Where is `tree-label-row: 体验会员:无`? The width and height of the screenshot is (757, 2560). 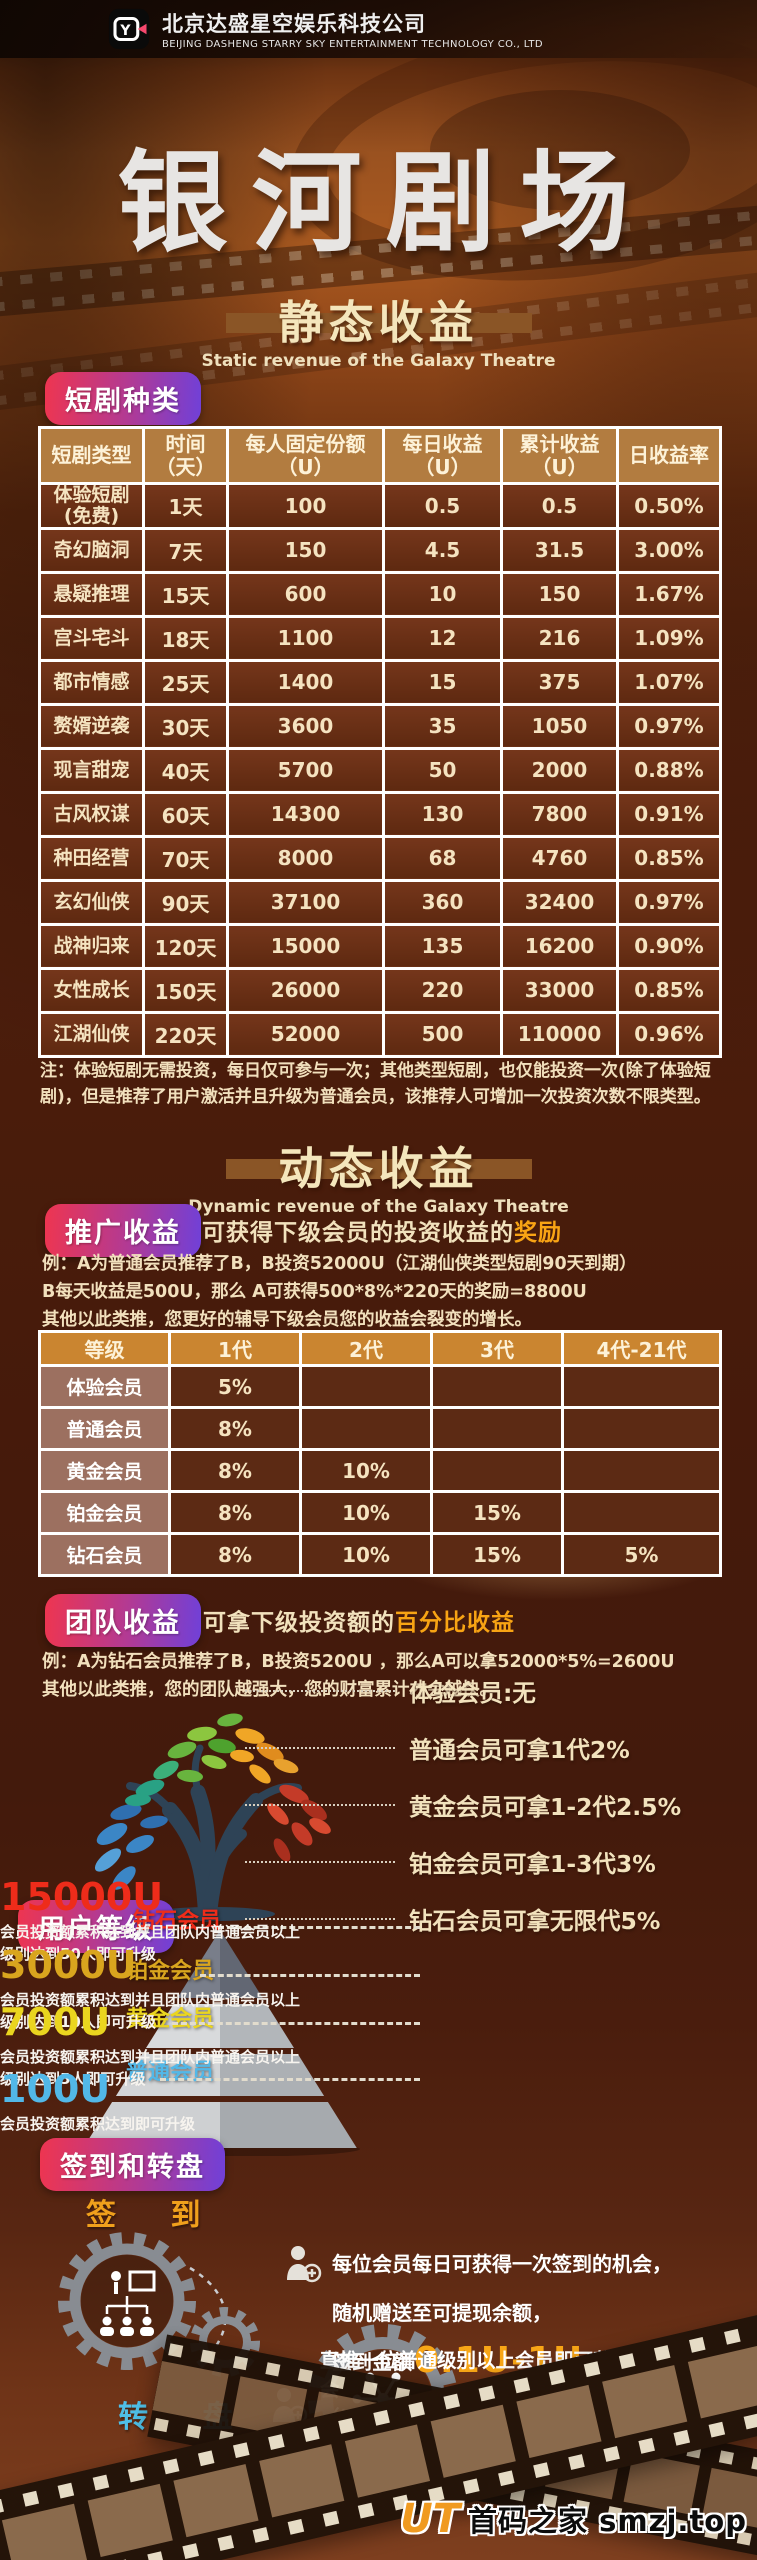
tree-label-row: 体验会员:无 is located at coordinates (482, 1690).